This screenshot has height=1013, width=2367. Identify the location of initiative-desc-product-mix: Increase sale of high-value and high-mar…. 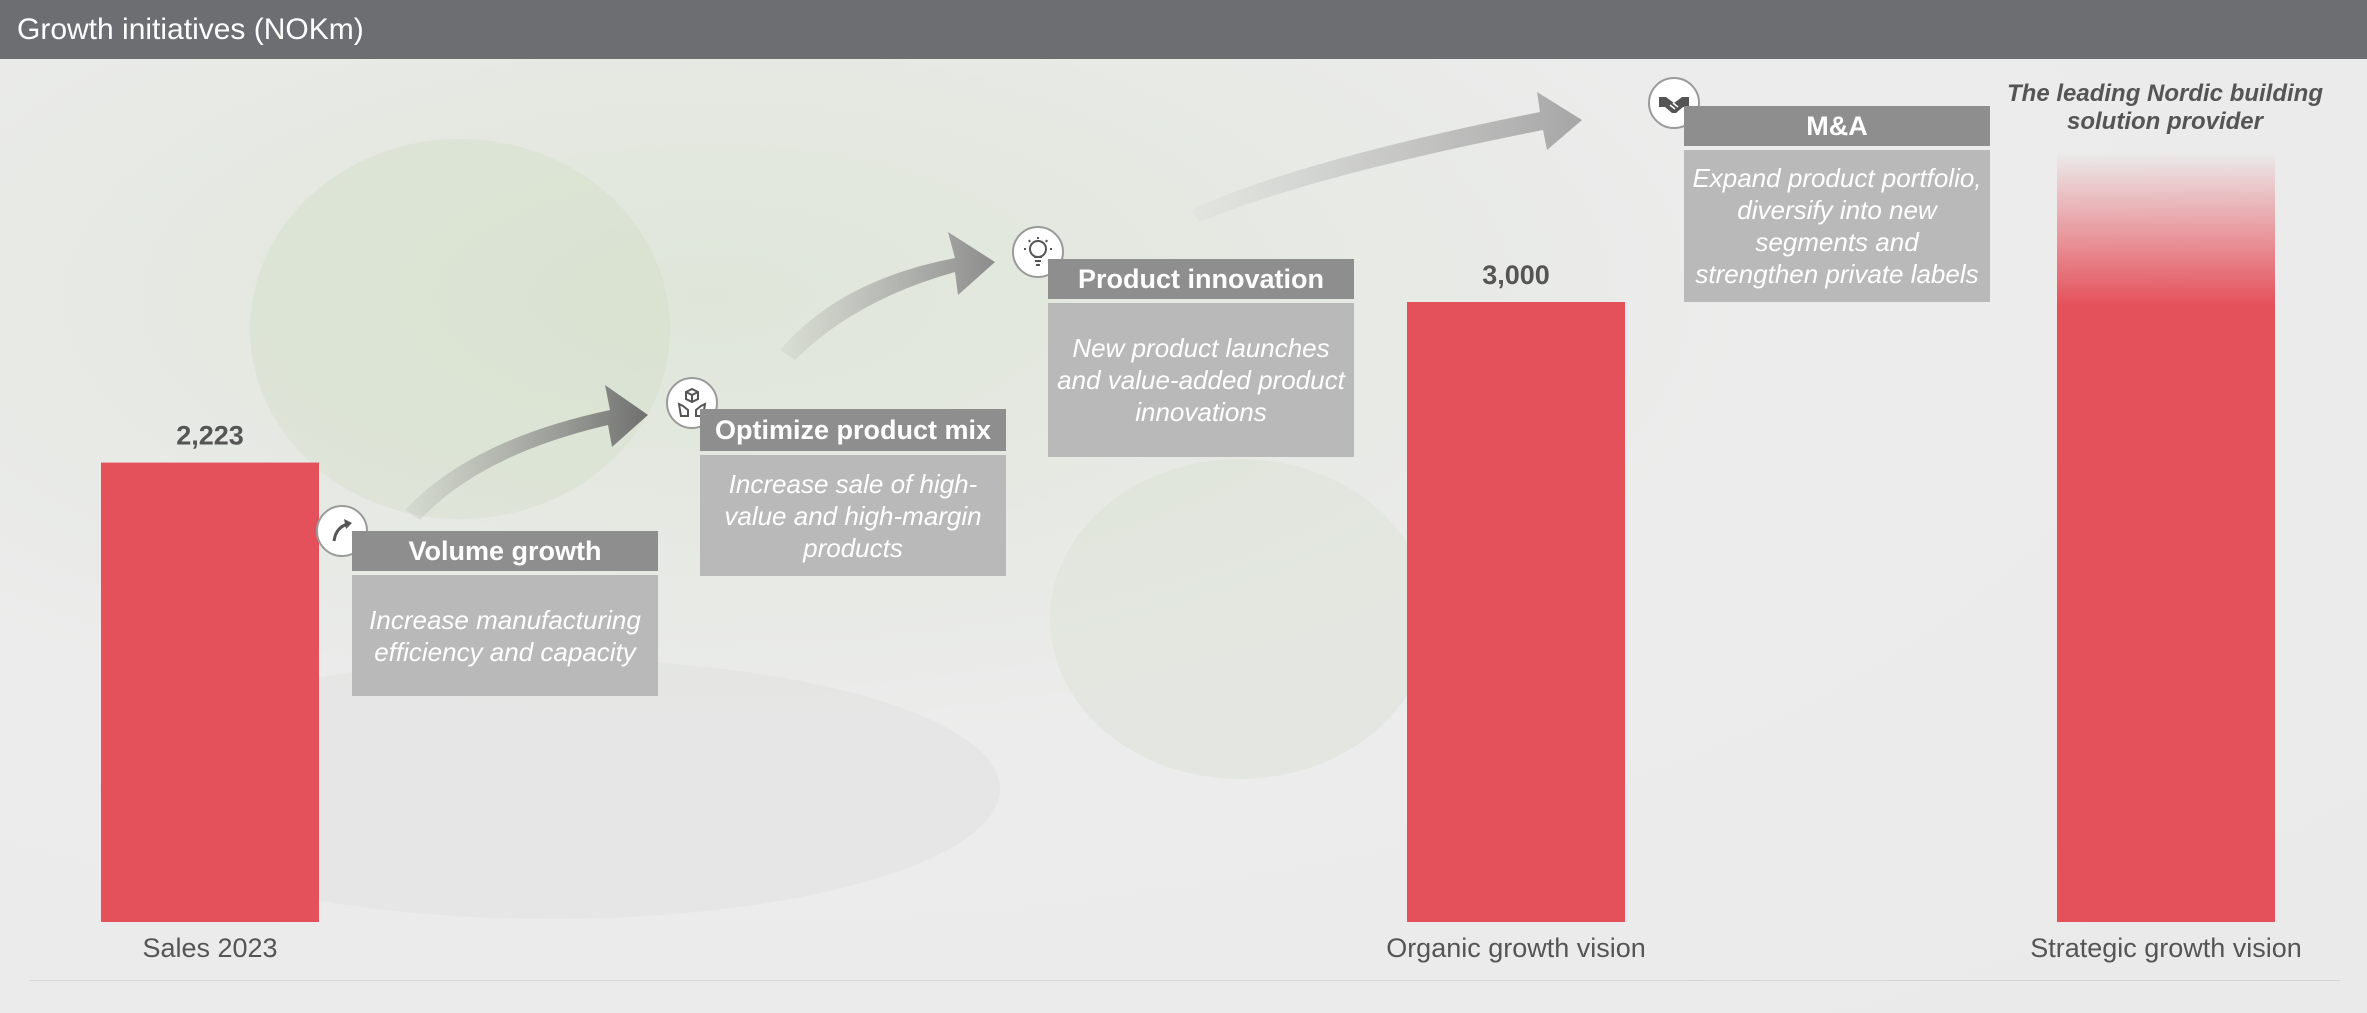
(853, 515).